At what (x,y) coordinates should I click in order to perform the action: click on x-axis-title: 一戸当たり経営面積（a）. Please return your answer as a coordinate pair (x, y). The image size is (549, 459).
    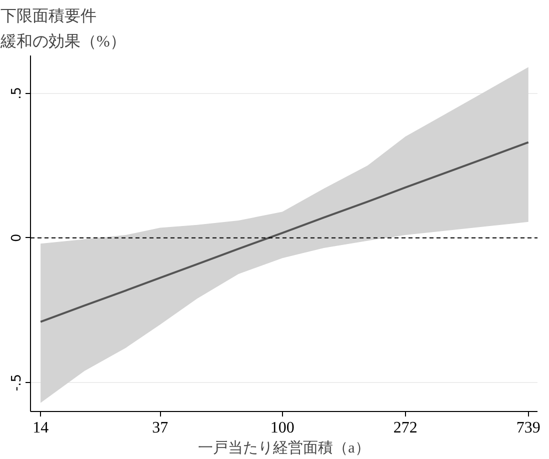
    Looking at the image, I should click on (284, 448).